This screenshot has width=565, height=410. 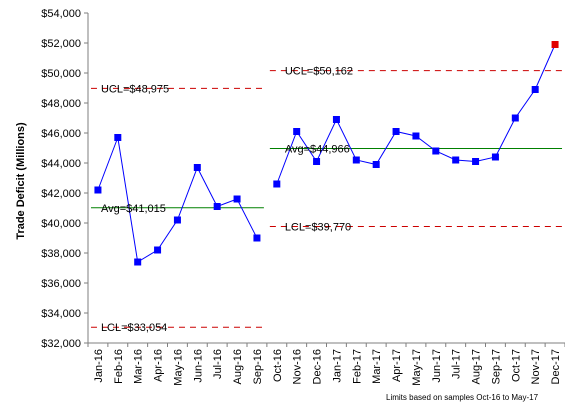 I want to click on x-tick-label: Oct-16, so click(x=278, y=365).